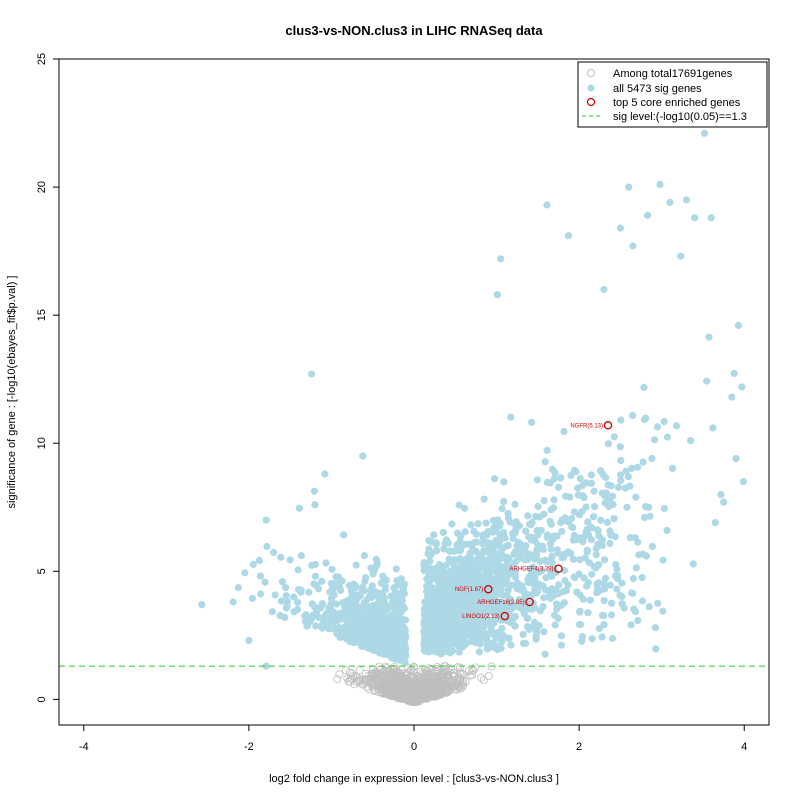 This screenshot has height=800, width=800. Describe the element at coordinates (42, 443) in the screenshot. I see `y-tick-label: 10` at that location.